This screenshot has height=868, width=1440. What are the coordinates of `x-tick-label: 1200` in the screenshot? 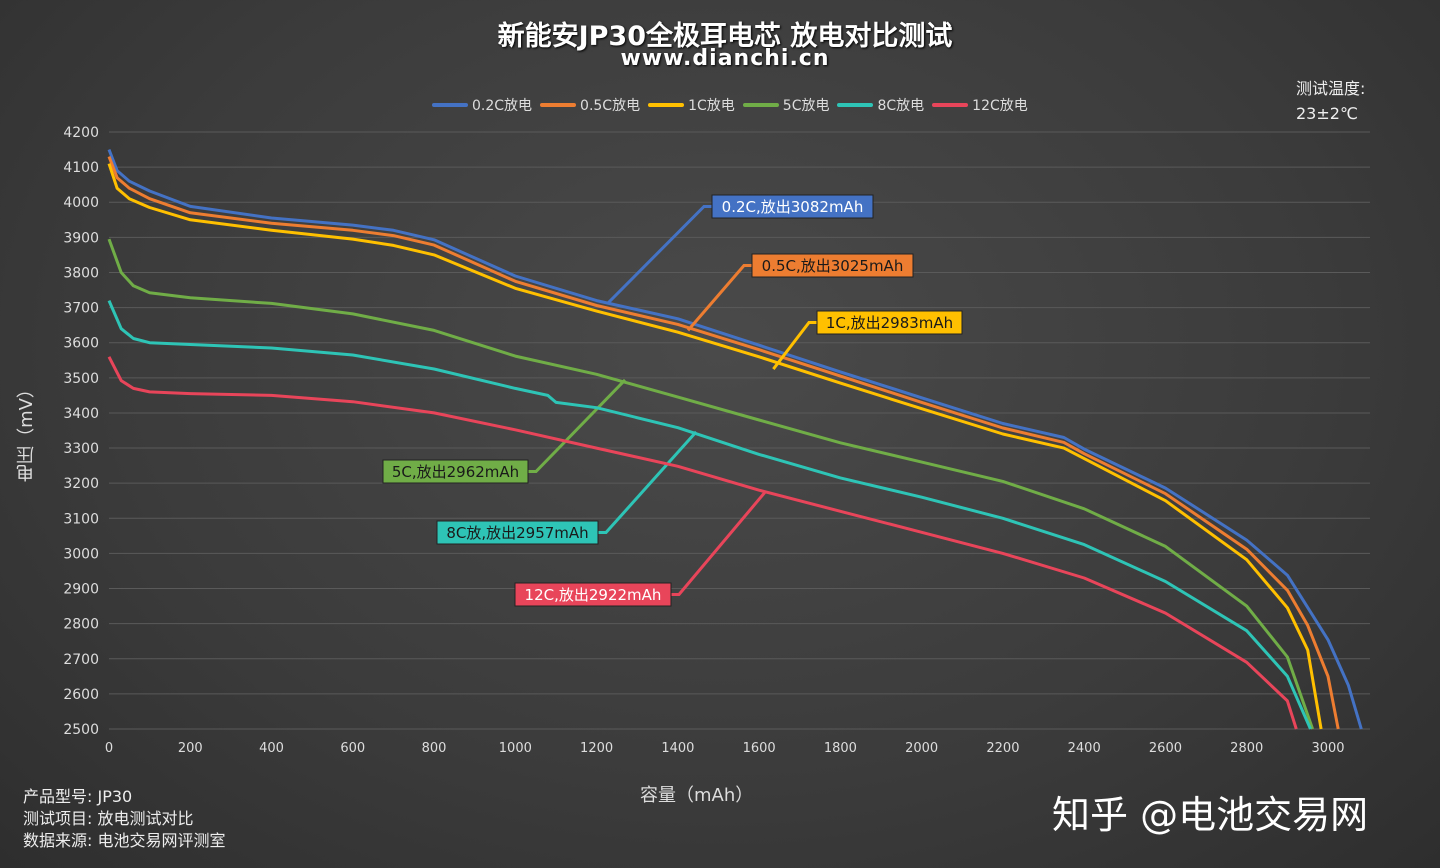 It's located at (596, 748).